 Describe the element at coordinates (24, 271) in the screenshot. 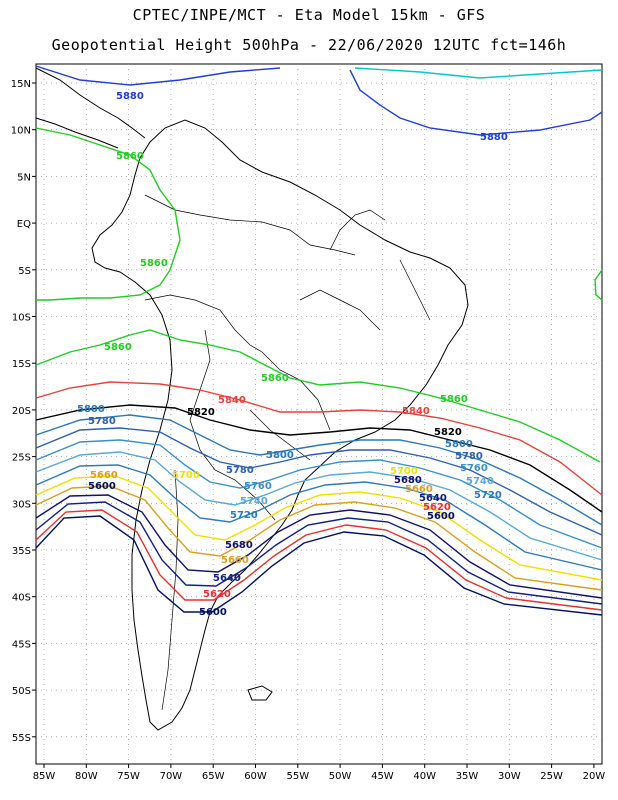

I see `lat-tick-label: 5S` at that location.